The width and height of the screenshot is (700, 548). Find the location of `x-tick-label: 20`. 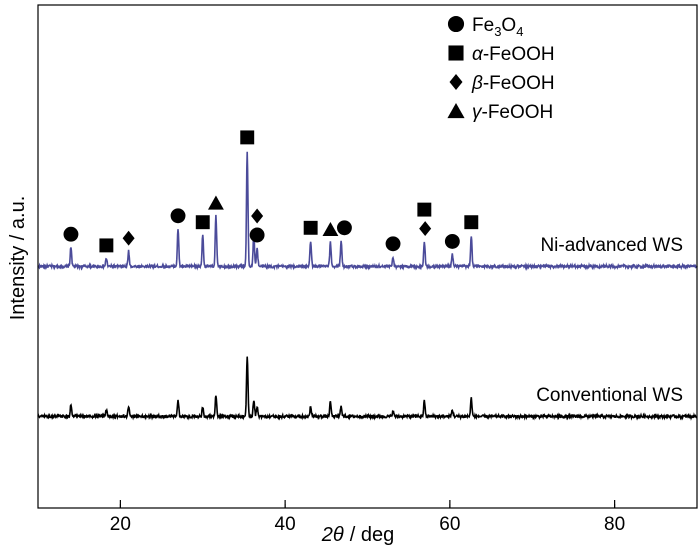

x-tick-label: 20 is located at coordinates (120, 524).